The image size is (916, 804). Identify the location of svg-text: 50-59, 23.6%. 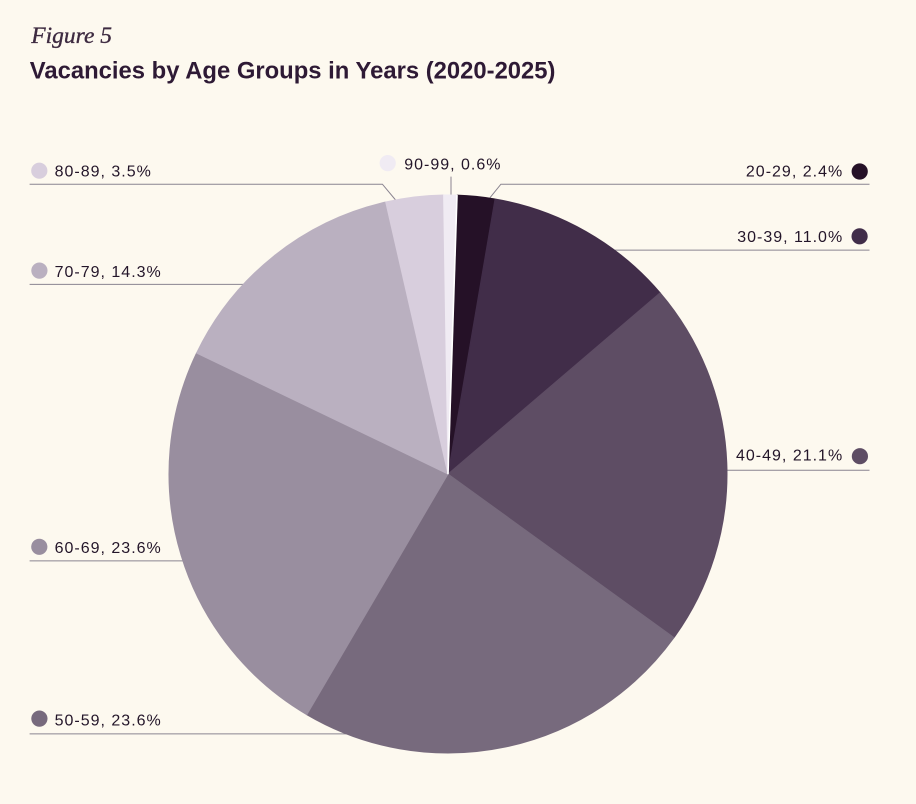
(108, 721).